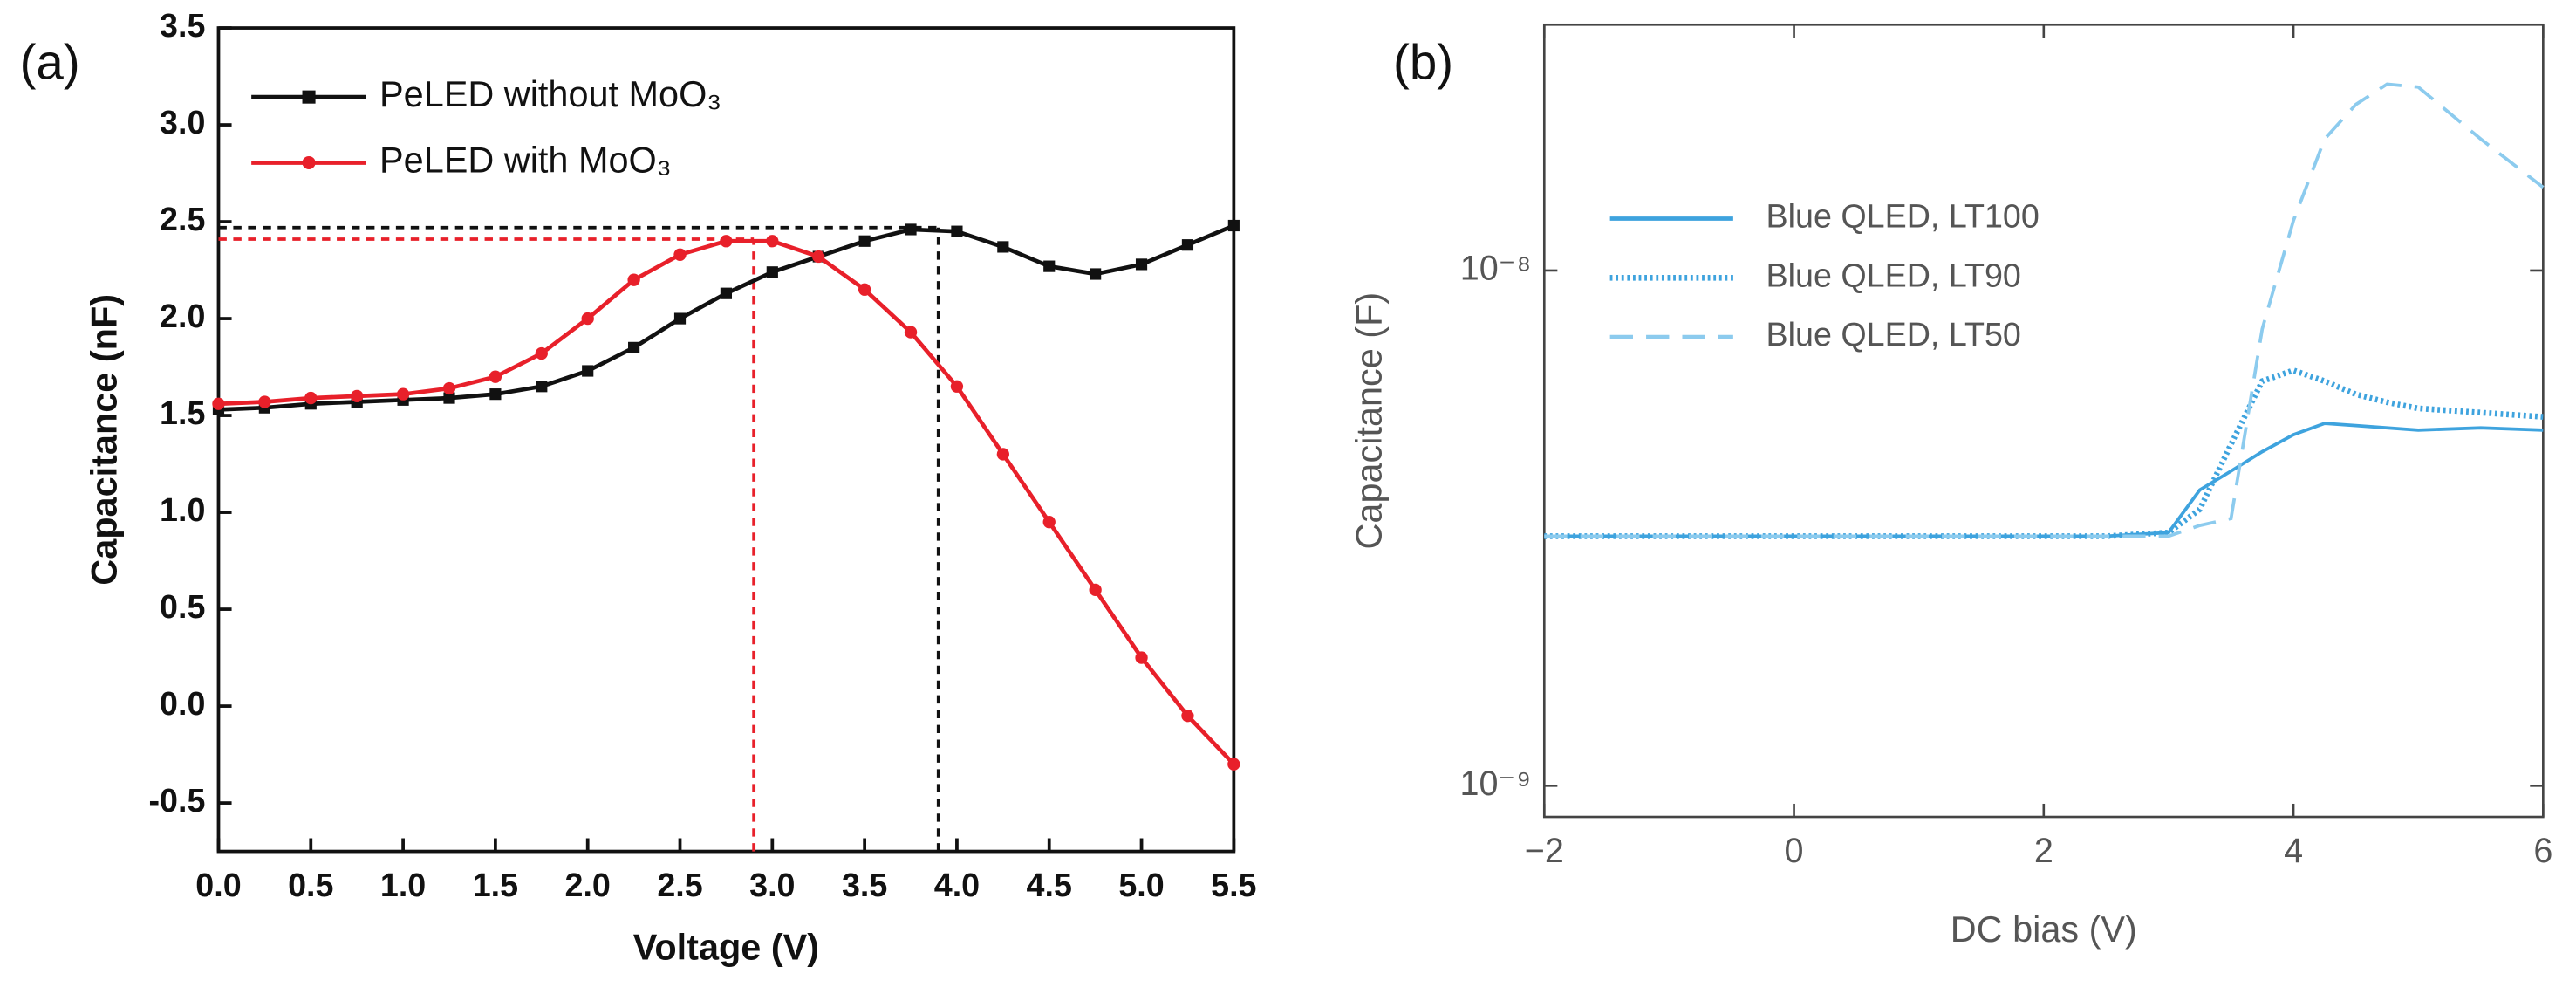  Describe the element at coordinates (864, 885) in the screenshot. I see `x-tick-label: 3.5` at that location.